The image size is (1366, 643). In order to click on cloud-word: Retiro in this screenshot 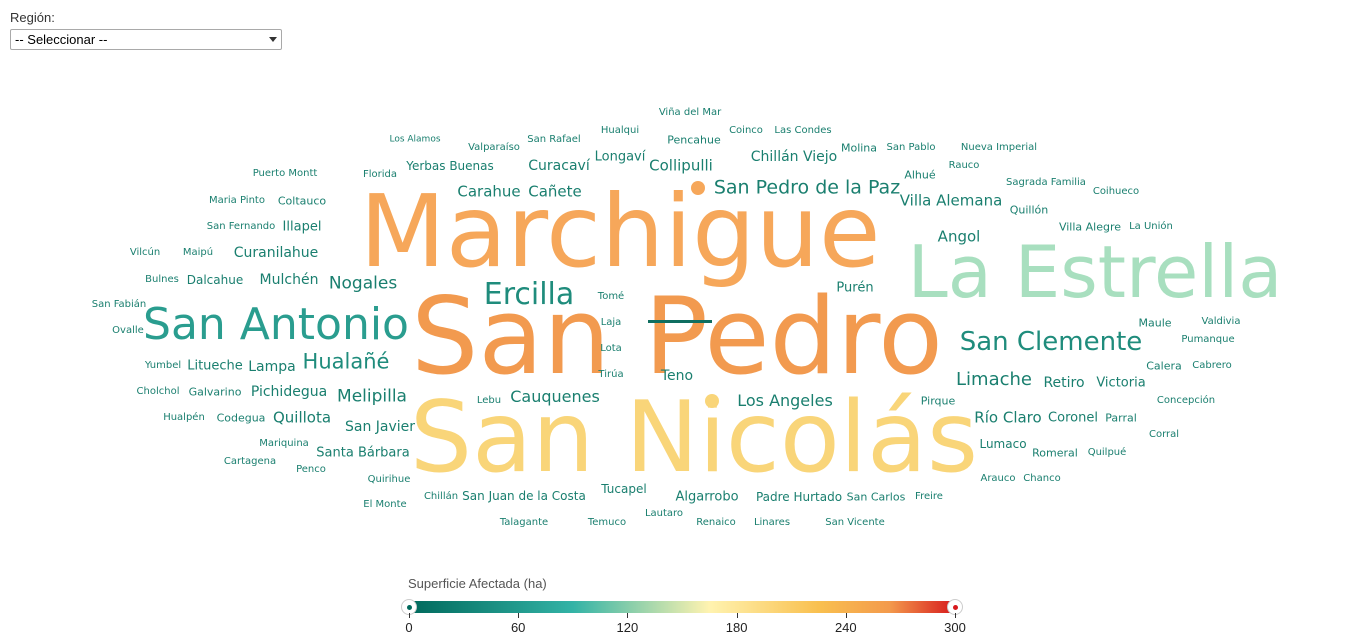, I will do `click(1064, 383)`.